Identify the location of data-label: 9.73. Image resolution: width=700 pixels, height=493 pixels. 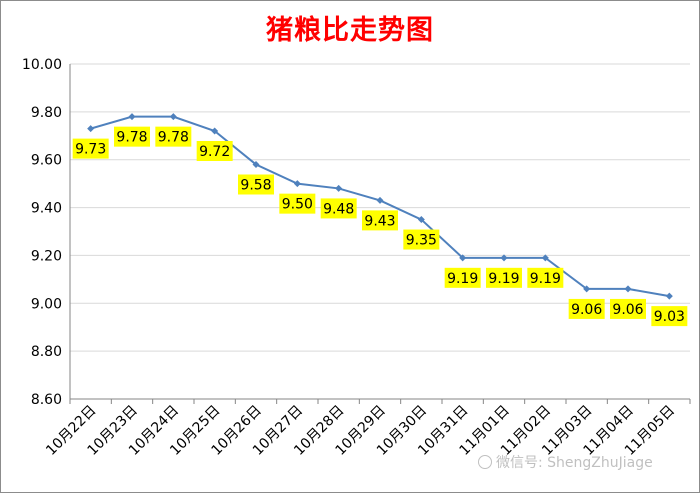
(90, 150).